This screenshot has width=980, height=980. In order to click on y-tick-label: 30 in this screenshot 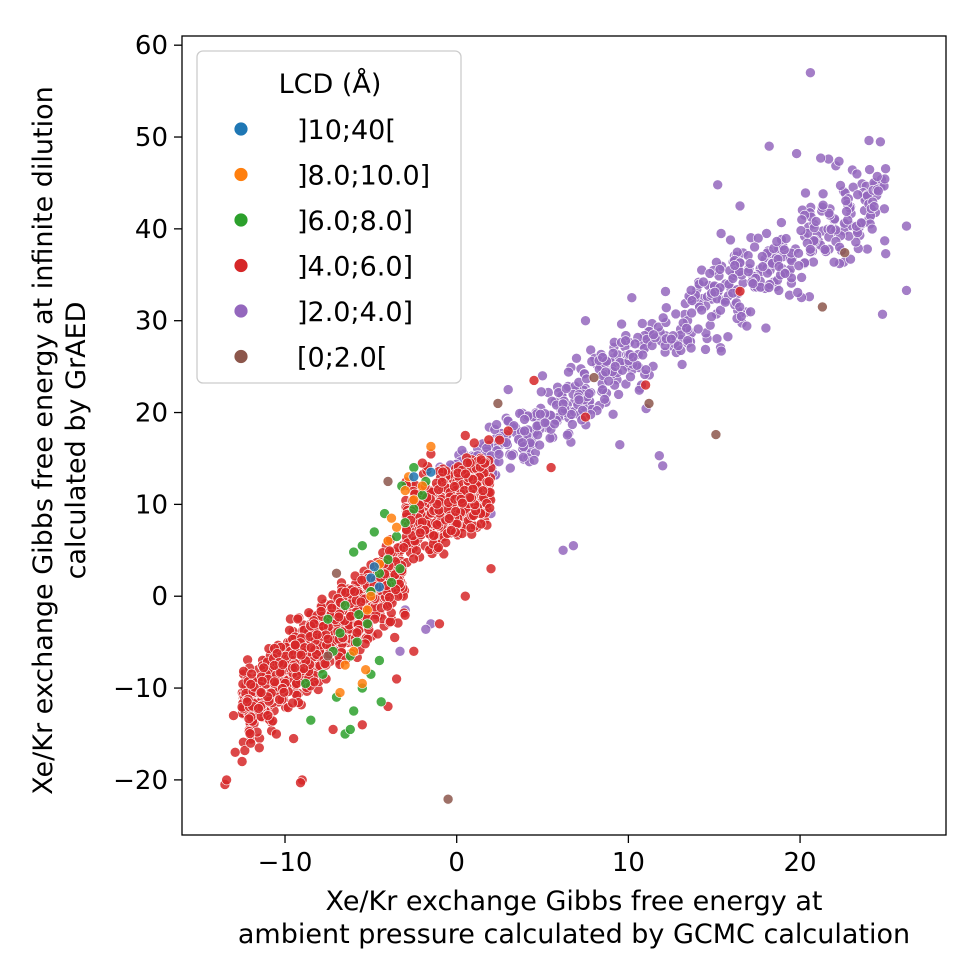, I will do `click(151, 322)`.